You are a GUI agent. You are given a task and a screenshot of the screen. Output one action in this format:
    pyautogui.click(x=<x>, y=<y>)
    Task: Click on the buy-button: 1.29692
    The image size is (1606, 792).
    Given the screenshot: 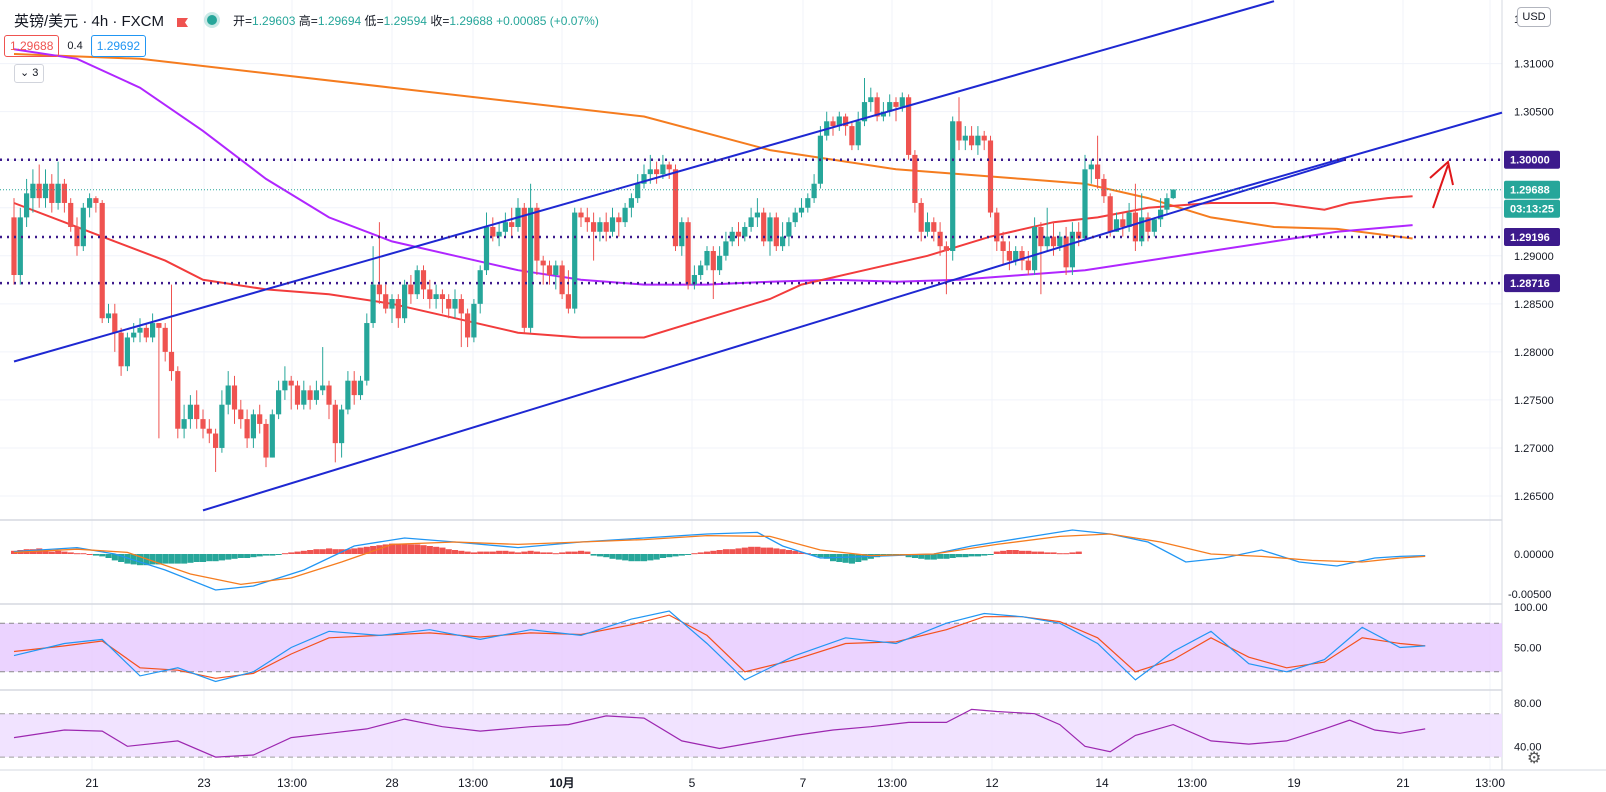 What is the action you would take?
    pyautogui.click(x=118, y=46)
    